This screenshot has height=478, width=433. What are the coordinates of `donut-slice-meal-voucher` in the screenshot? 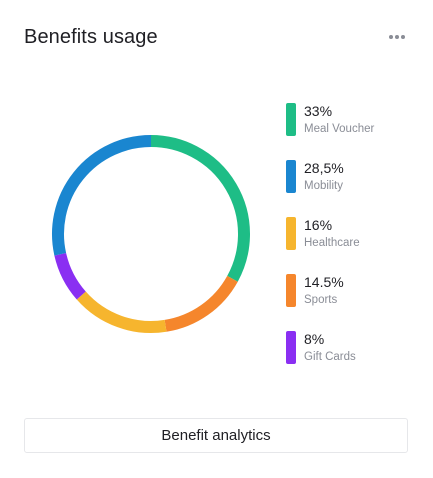 It's located at (200, 208).